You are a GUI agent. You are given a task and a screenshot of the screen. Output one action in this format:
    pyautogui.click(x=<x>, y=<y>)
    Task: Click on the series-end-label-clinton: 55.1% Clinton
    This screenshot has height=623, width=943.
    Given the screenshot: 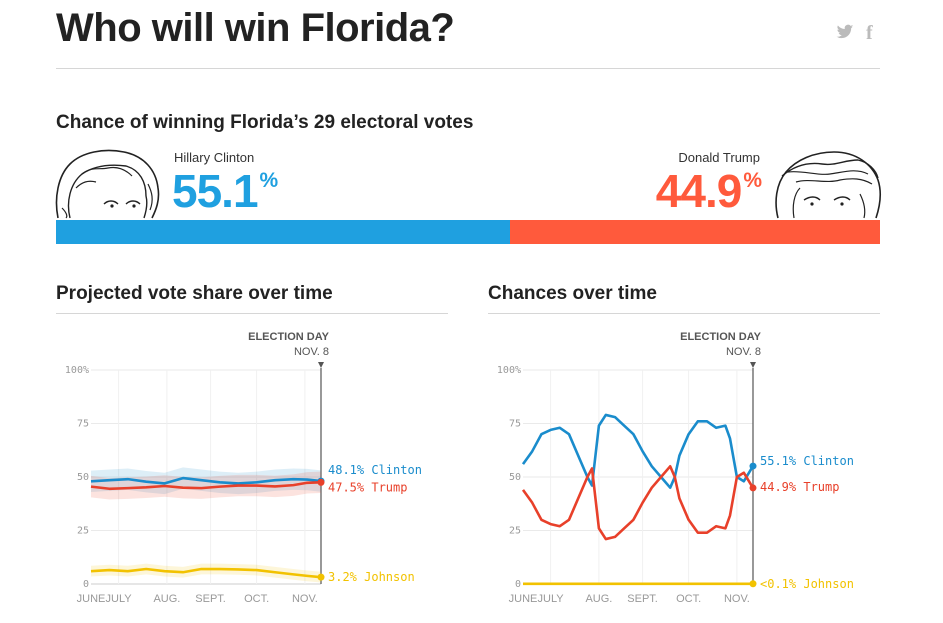 What is the action you would take?
    pyautogui.click(x=807, y=461)
    